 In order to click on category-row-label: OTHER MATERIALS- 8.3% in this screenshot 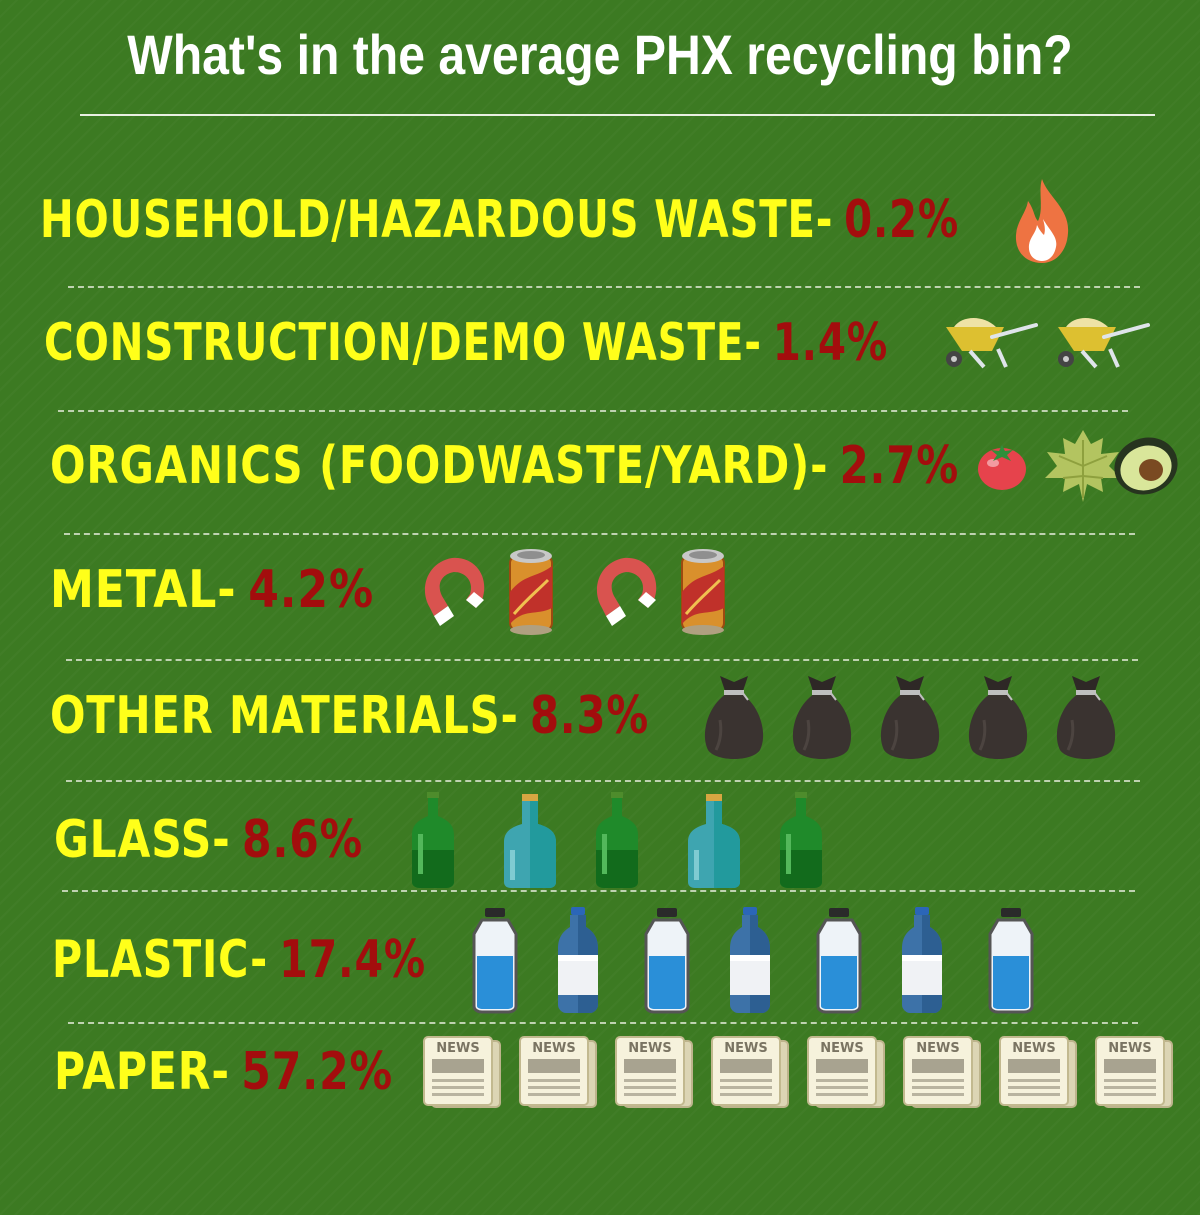, I will do `click(349, 716)`.